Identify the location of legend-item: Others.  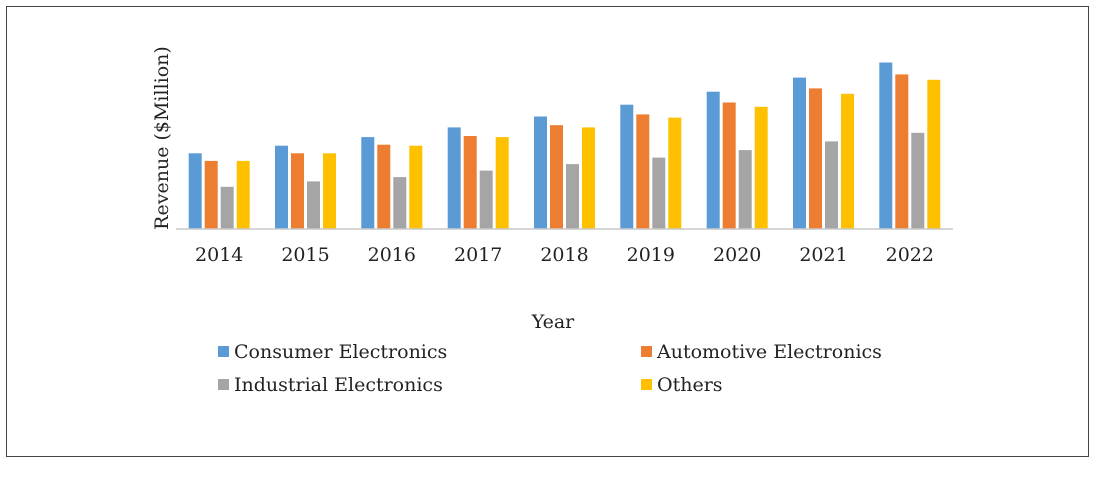
(682, 385).